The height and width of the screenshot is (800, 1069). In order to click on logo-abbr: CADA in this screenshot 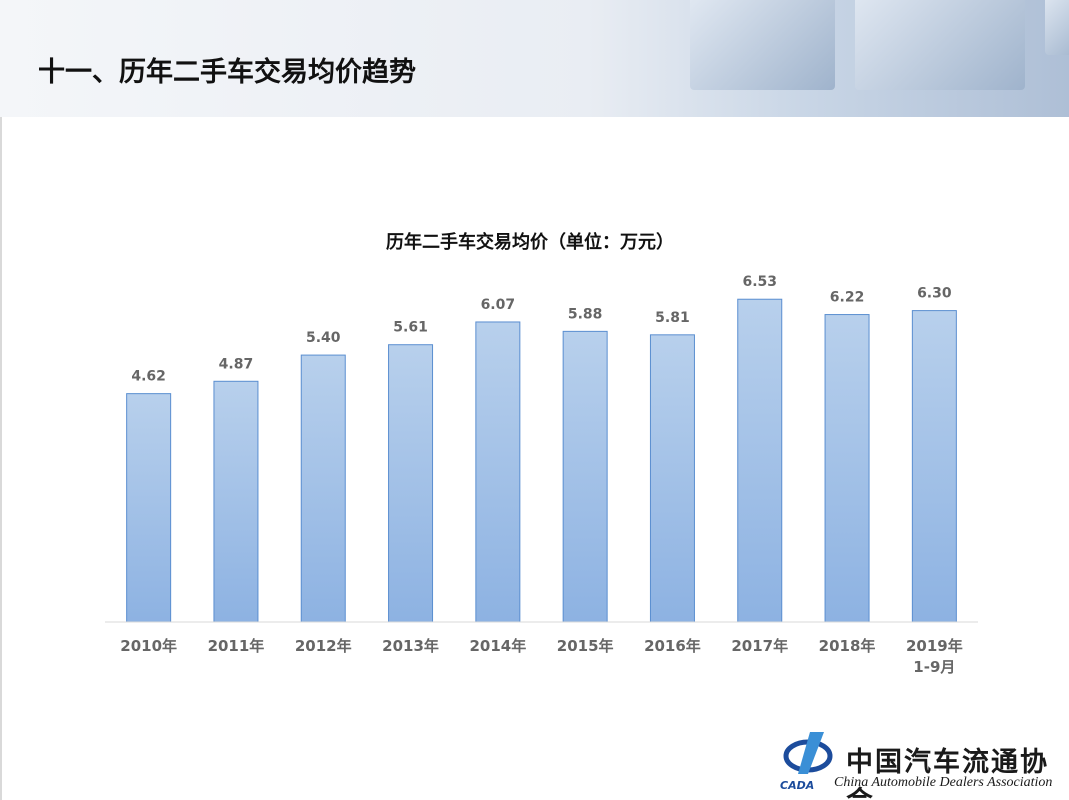, I will do `click(797, 785)`.